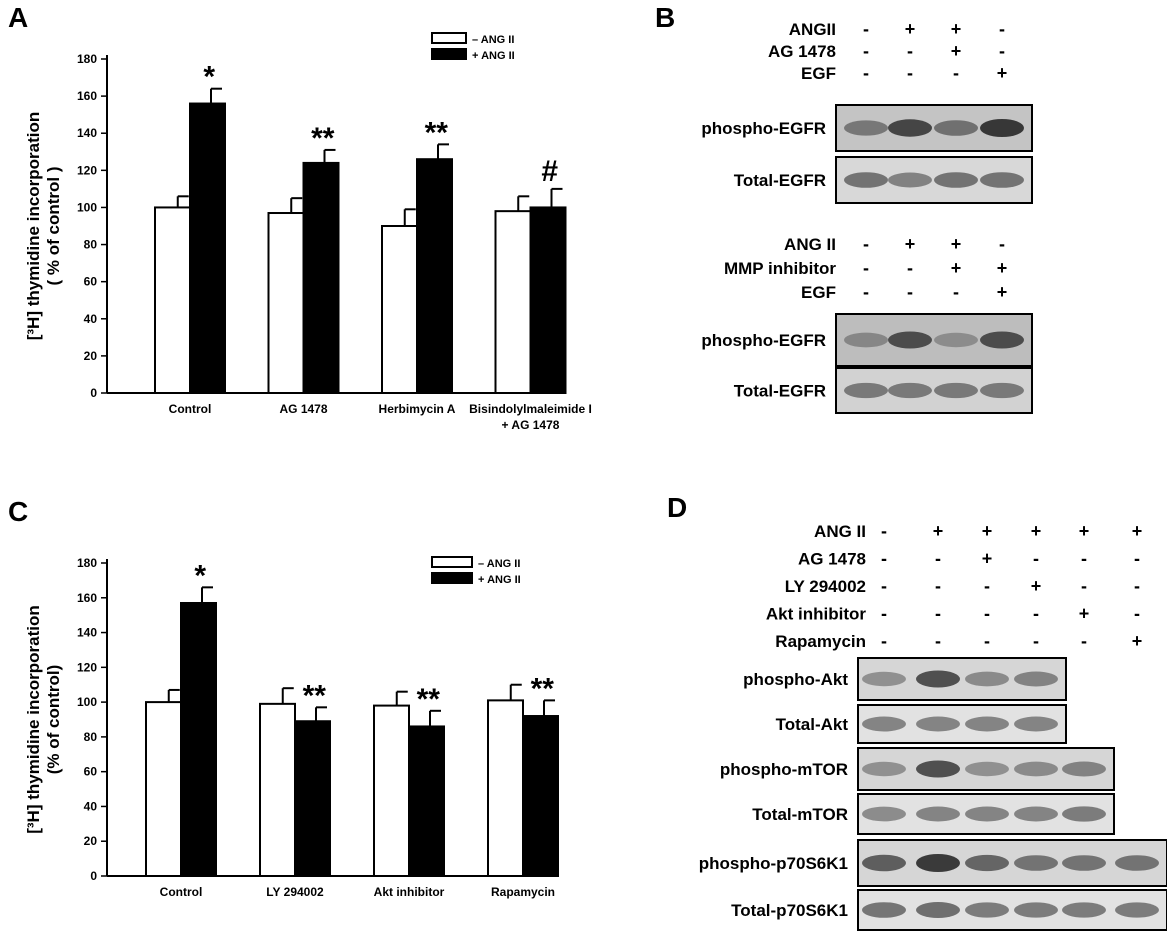  I want to click on chart-a-ytick-label: 0, so click(93, 393).